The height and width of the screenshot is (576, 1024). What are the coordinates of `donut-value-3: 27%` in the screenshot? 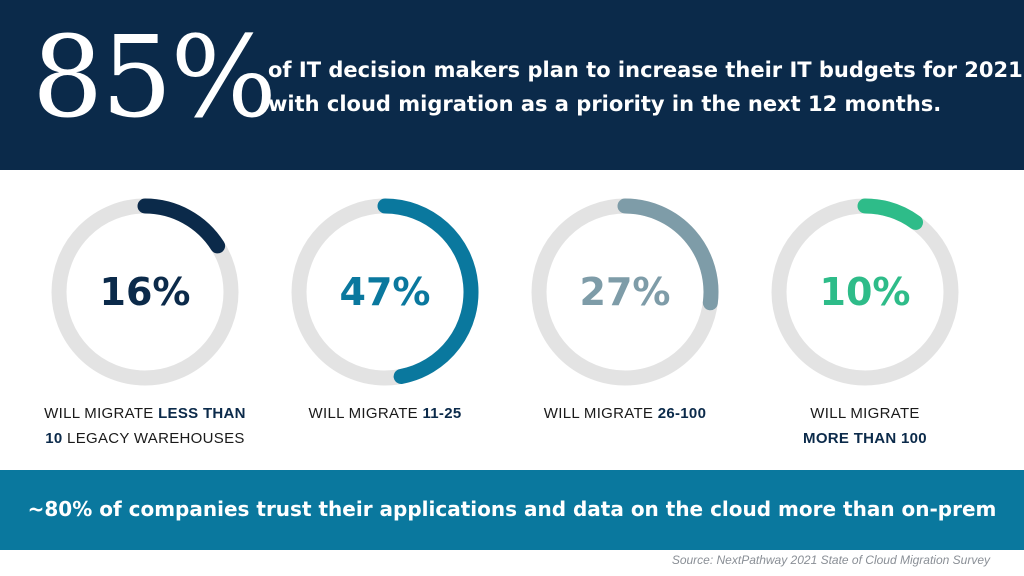 It's located at (625, 292).